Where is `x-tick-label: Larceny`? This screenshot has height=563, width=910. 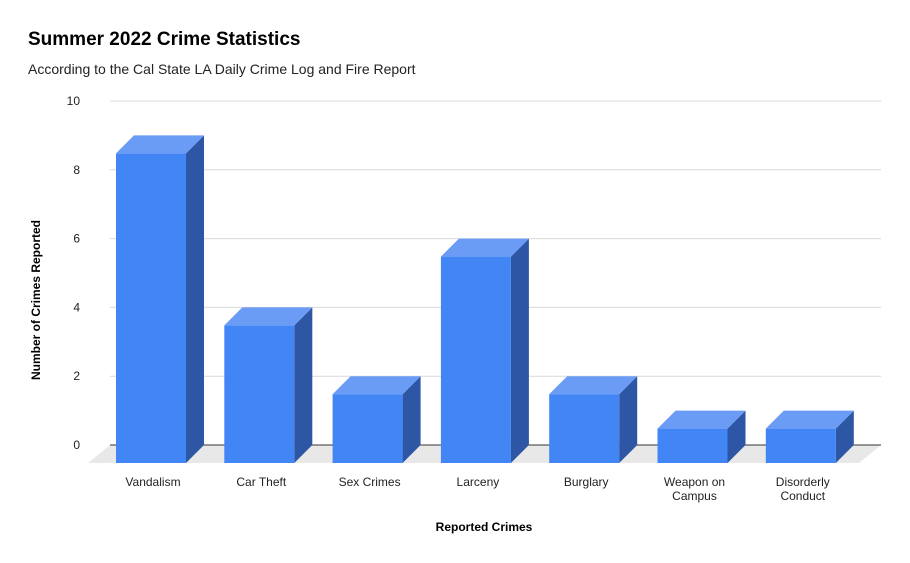
x-tick-label: Larceny is located at coordinates (478, 482).